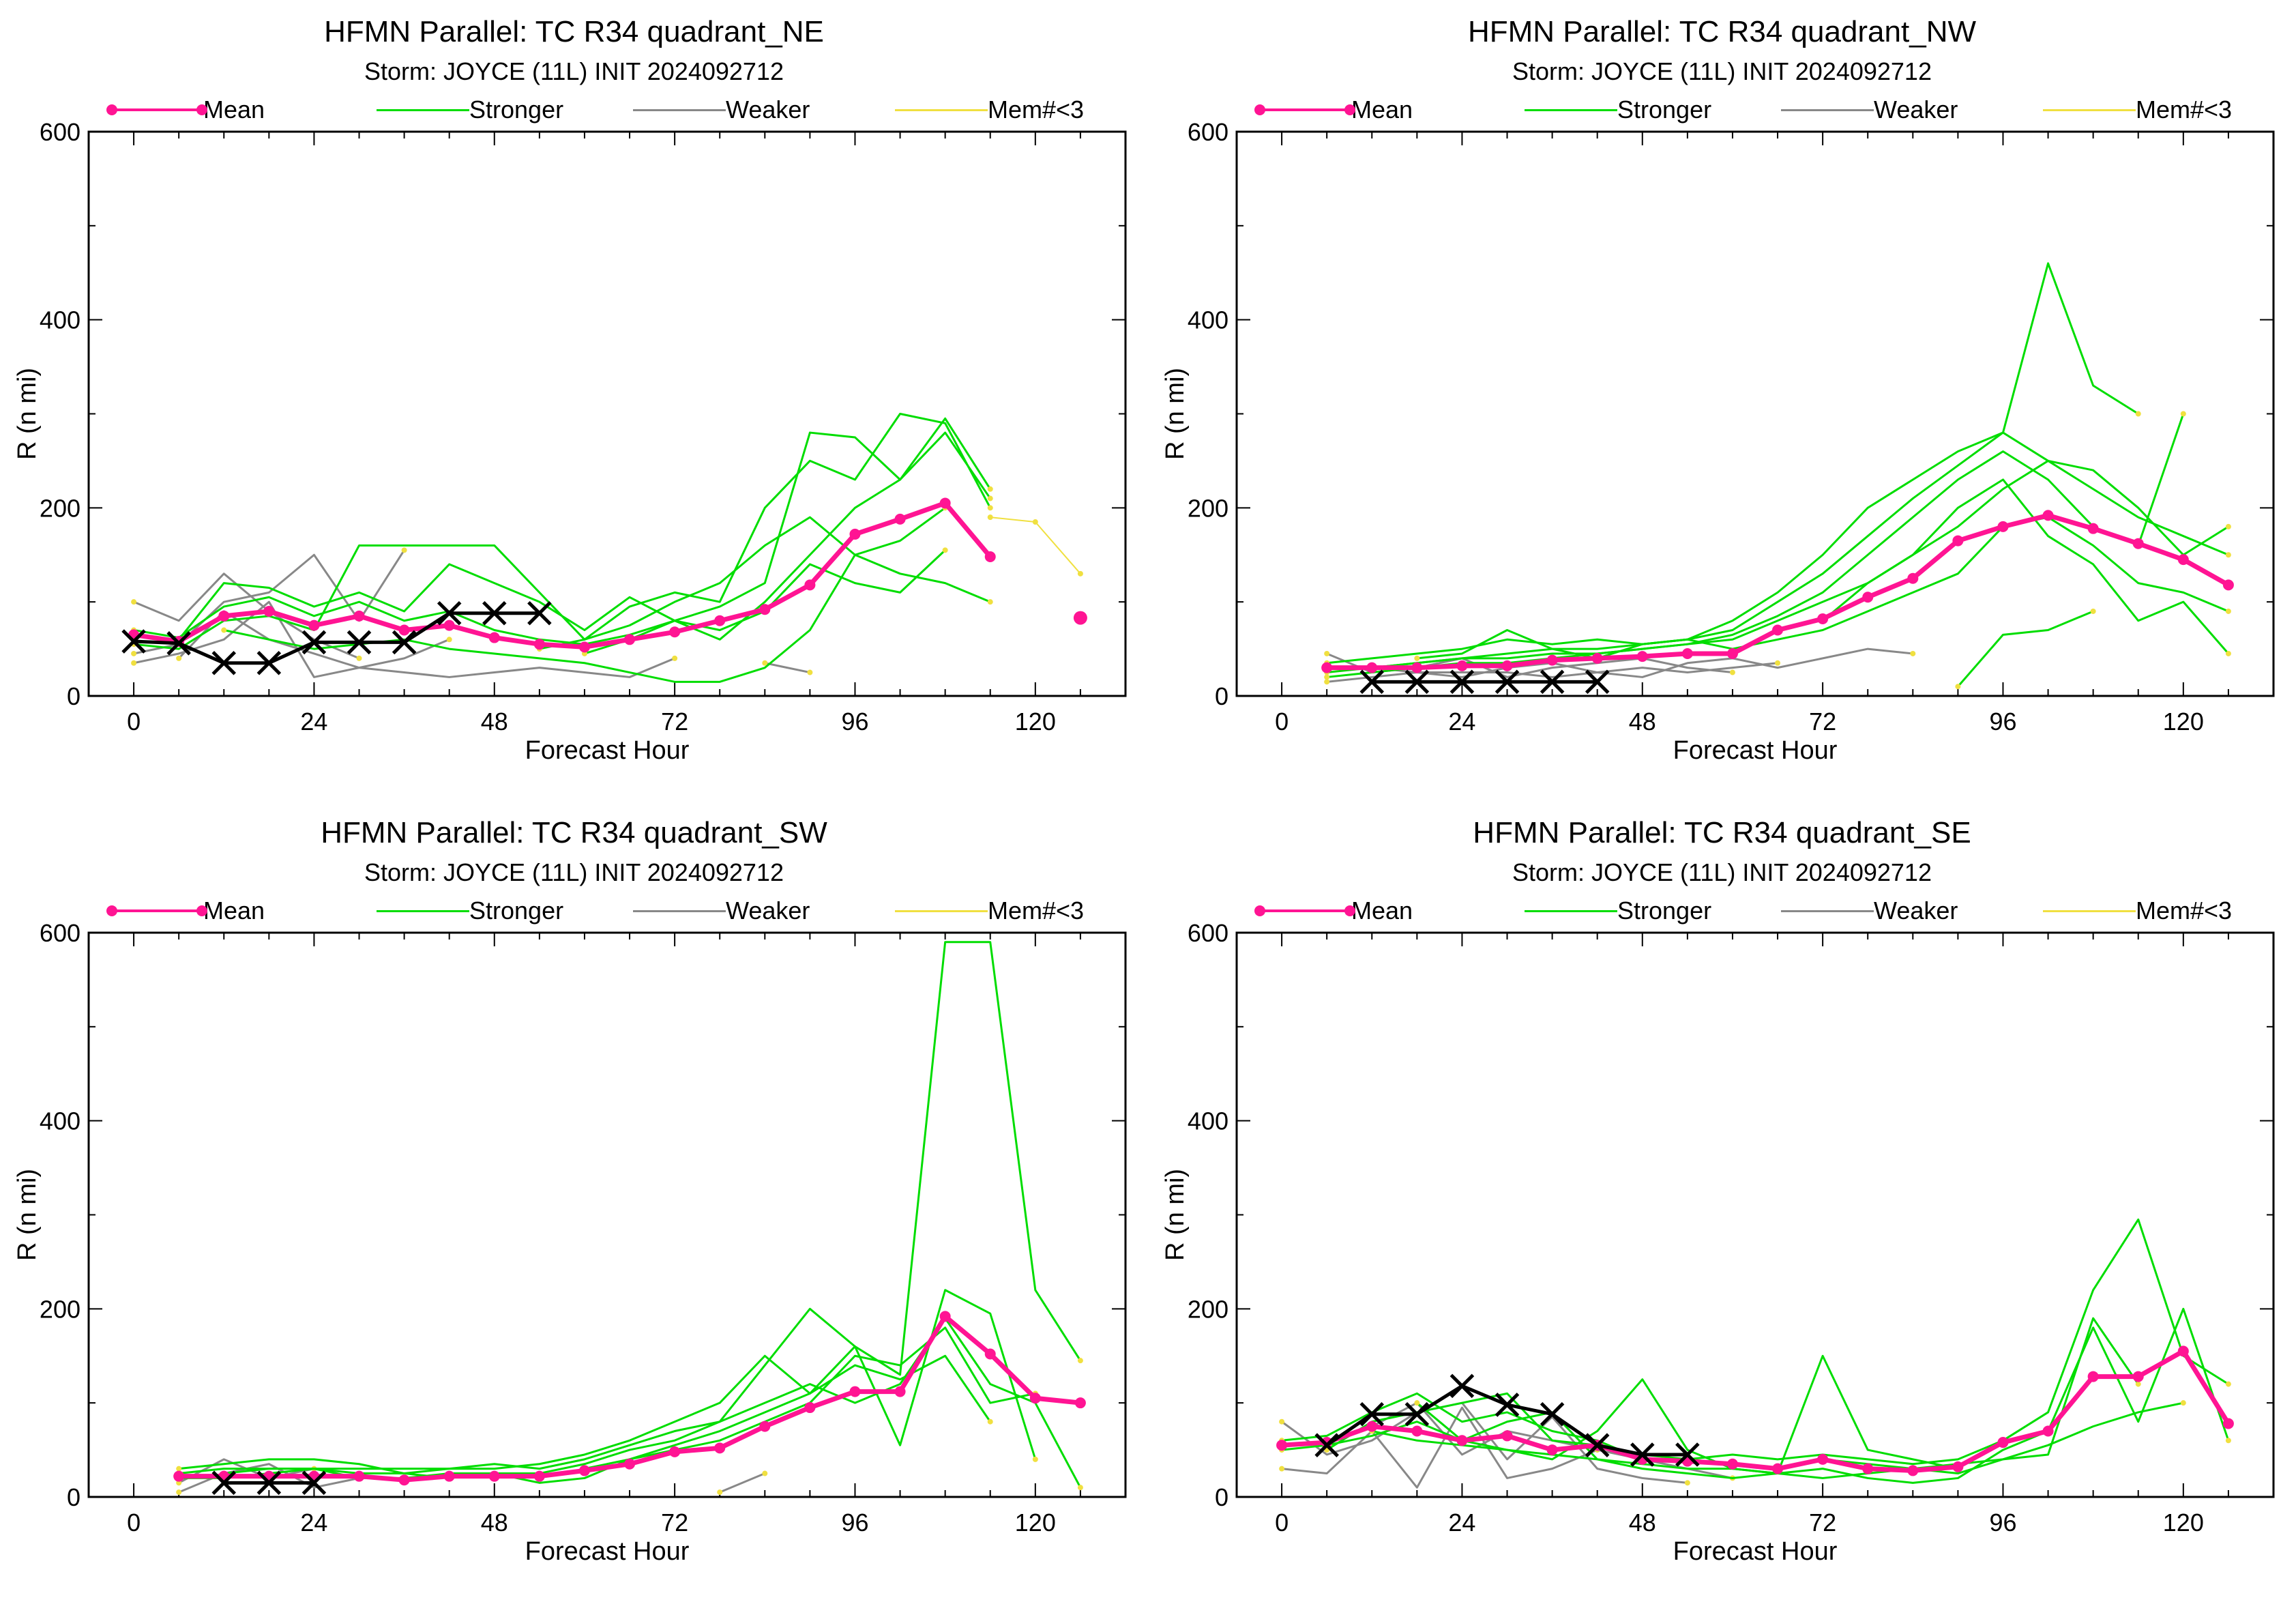 The height and width of the screenshot is (1602, 2296). I want to click on x-tick-label: 24, so click(1461, 1523).